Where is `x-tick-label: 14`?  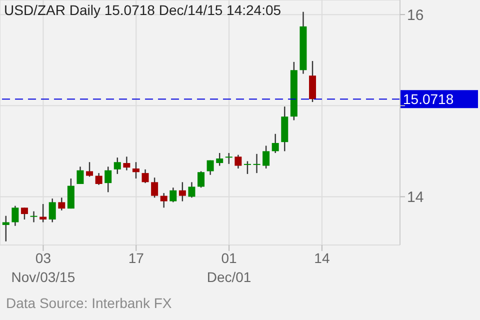 x-tick-label: 14 is located at coordinates (322, 258).